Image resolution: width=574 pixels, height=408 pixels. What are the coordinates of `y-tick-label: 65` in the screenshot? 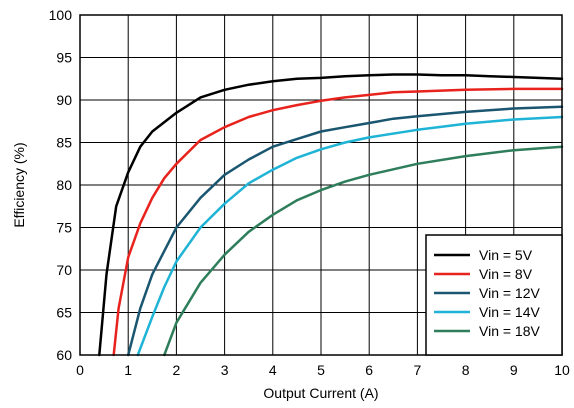 It's located at (64, 313).